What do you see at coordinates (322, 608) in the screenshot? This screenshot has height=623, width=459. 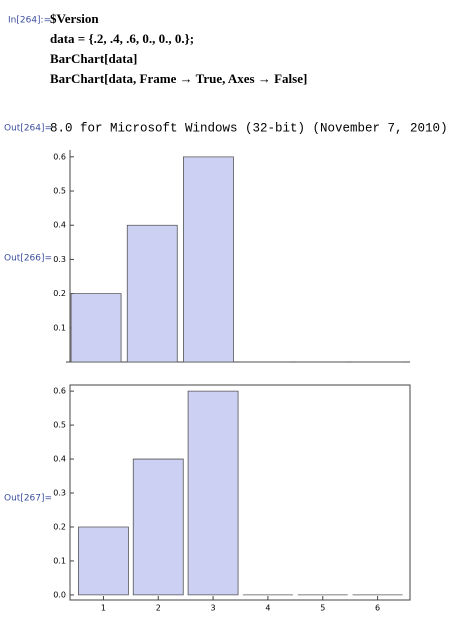 I see `x-tick-label: 5` at bounding box center [322, 608].